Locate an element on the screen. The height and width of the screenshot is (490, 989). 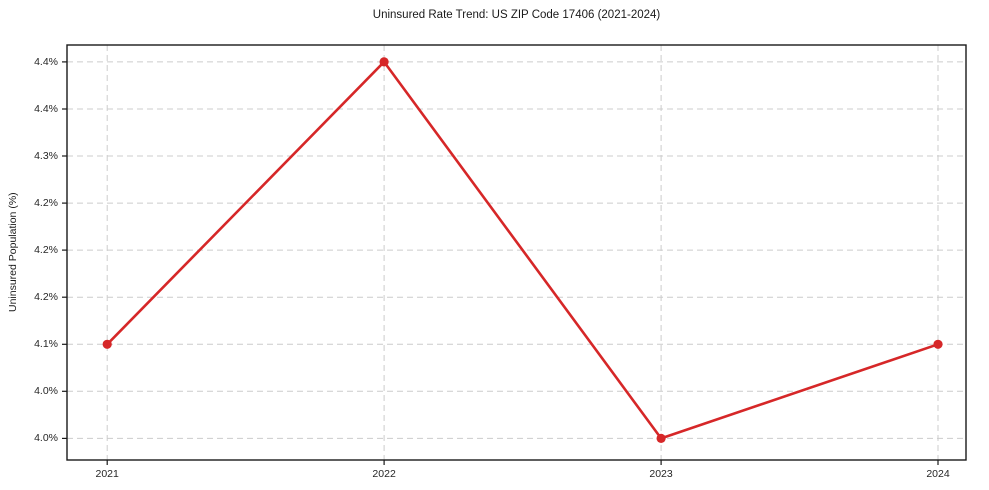
x-tick-label: 2022 is located at coordinates (384, 474).